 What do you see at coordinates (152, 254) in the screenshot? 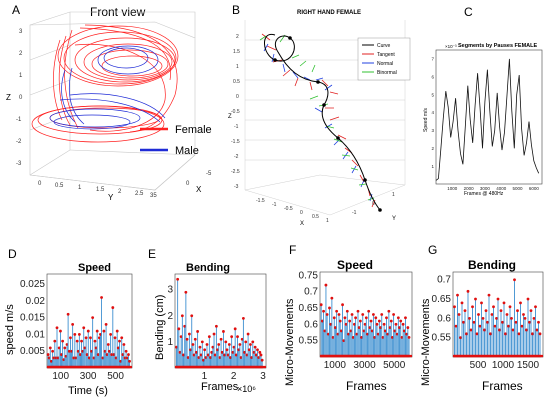
I see `panel-letter-e: E` at bounding box center [152, 254].